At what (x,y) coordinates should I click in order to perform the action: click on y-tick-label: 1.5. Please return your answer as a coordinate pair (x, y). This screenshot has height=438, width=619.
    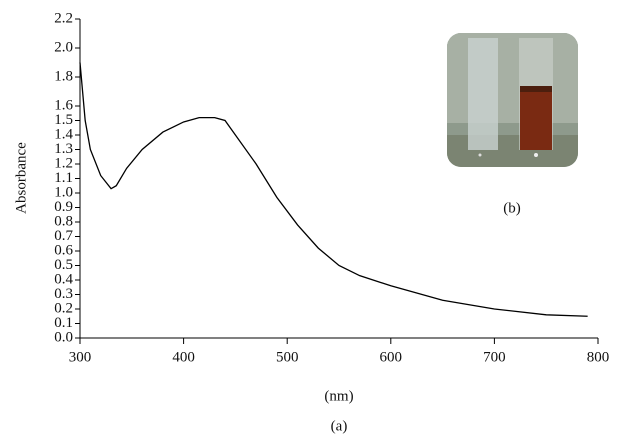
    Looking at the image, I should click on (63, 120).